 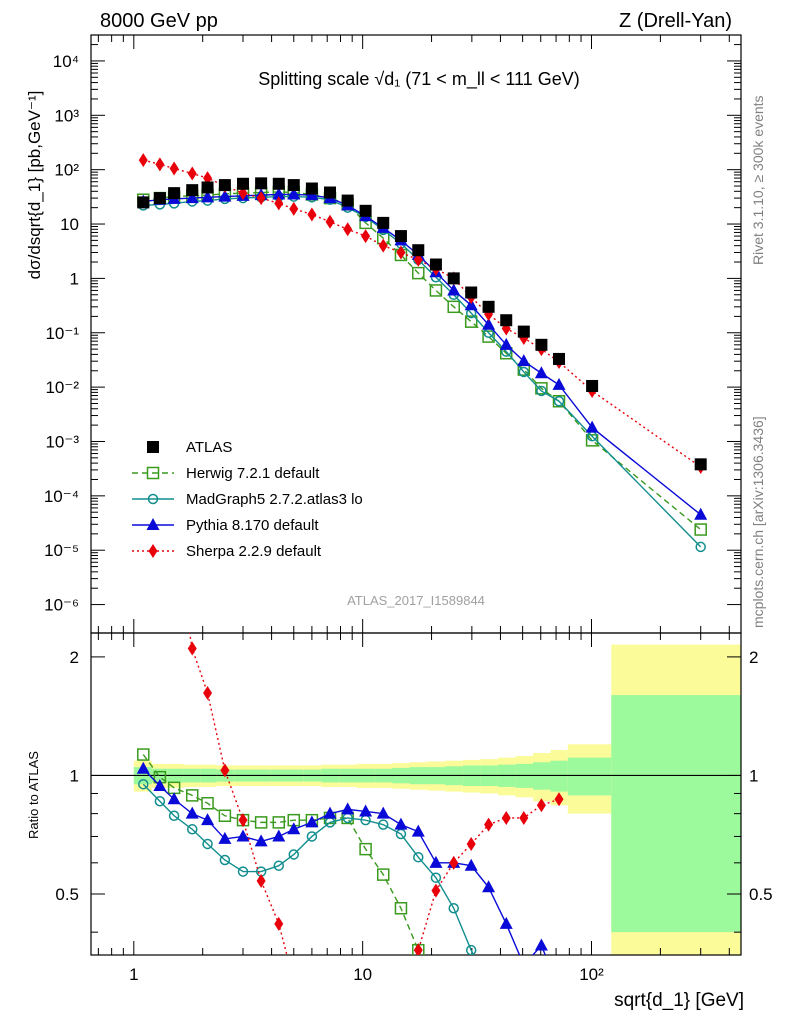 What do you see at coordinates (209, 447) in the screenshot?
I see `legend-label: ATLAS` at bounding box center [209, 447].